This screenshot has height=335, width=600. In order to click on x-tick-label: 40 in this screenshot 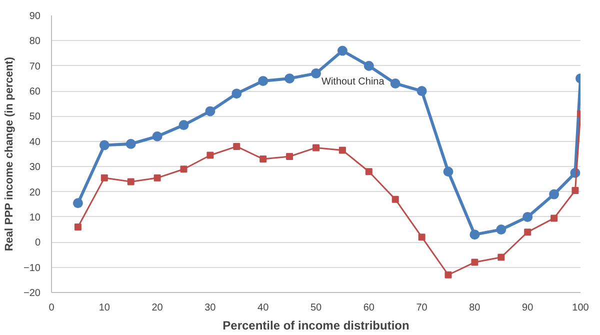, I will do `click(264, 308)`.